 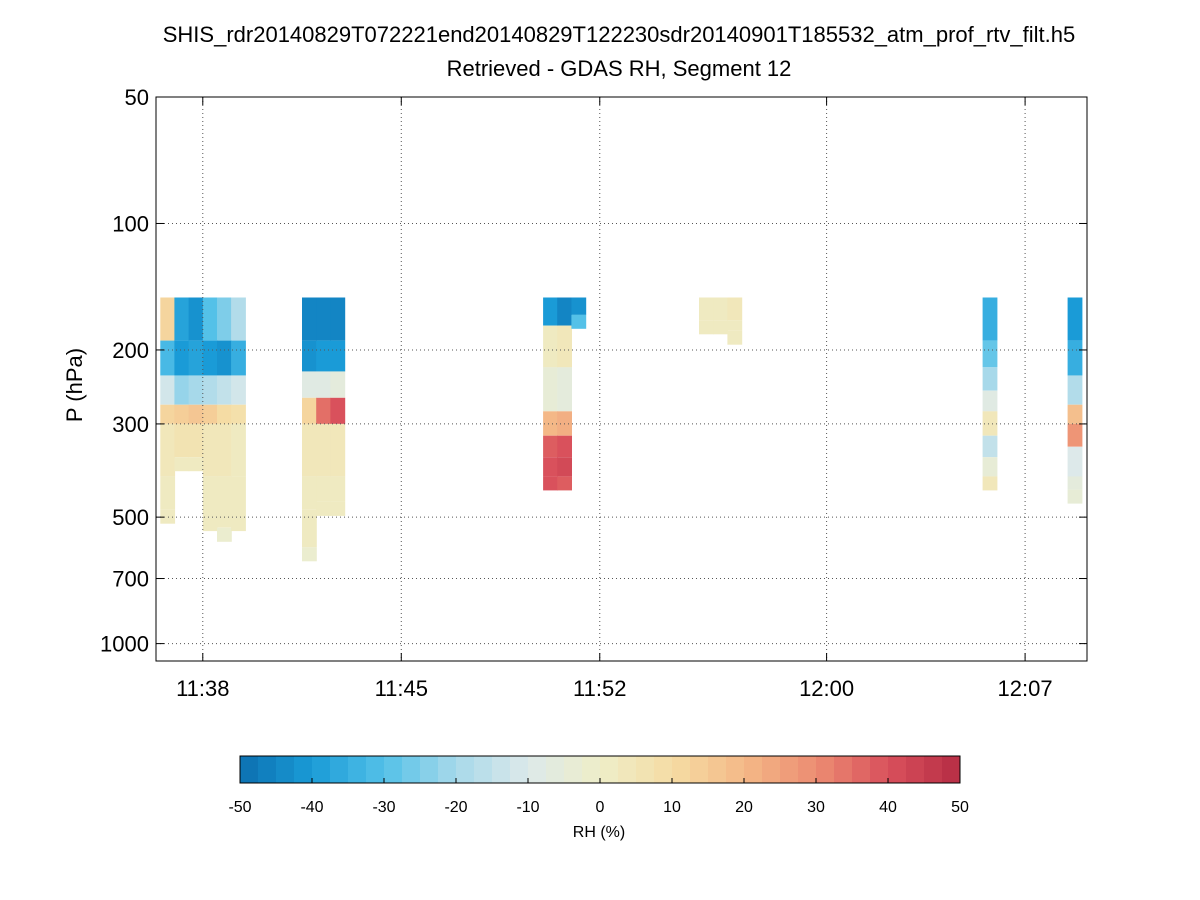 I want to click on y-tick-label: 500, so click(x=130, y=517).